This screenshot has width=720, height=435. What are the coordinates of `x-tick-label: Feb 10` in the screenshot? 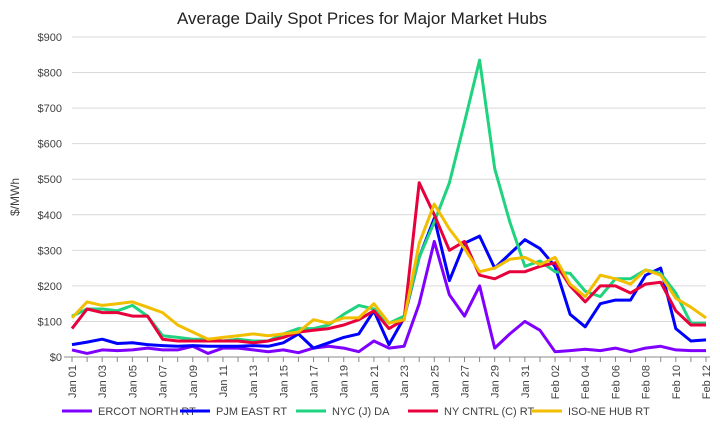 It's located at (677, 382).